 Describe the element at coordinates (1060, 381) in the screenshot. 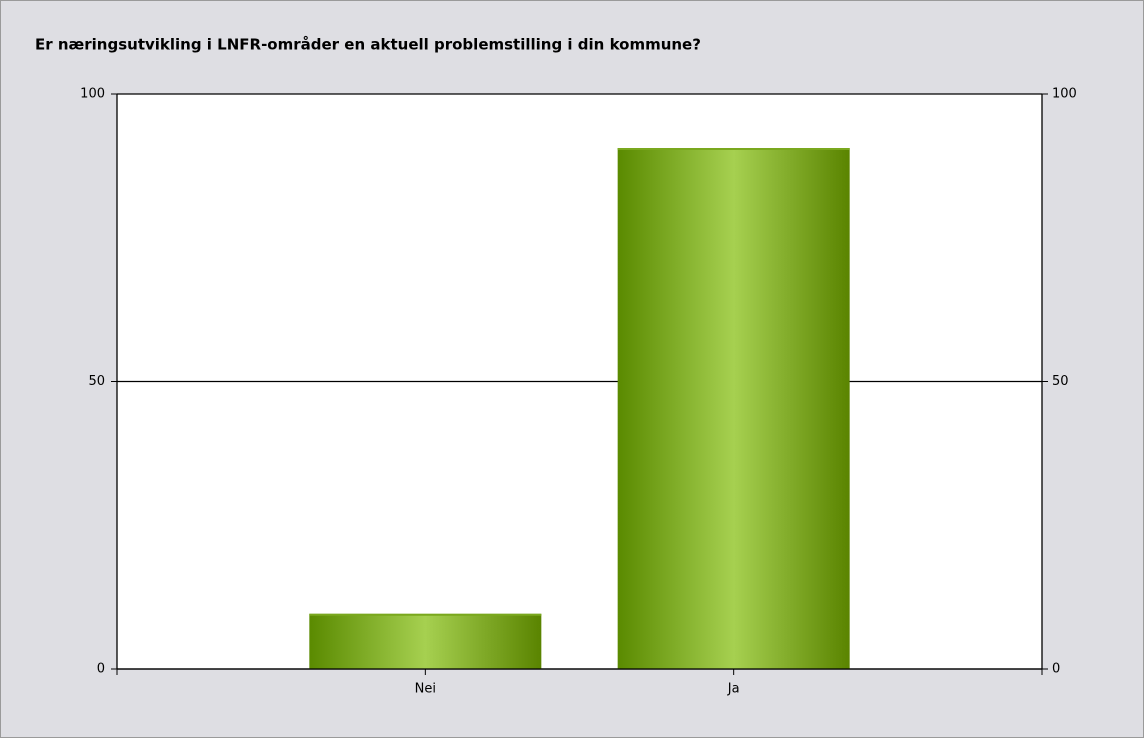

I see `y2-tick-label: 50` at that location.